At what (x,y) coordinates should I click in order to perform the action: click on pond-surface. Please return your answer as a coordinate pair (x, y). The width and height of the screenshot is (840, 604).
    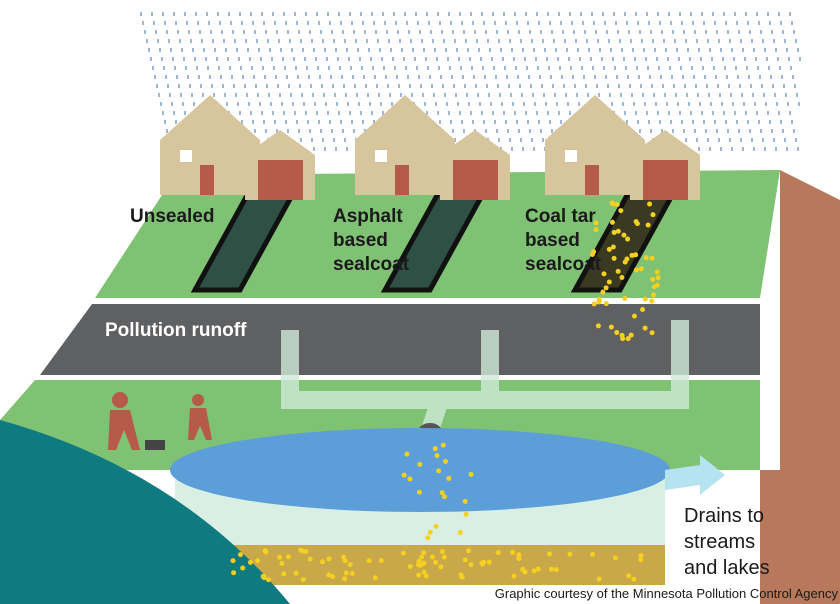
    Looking at the image, I should click on (420, 470).